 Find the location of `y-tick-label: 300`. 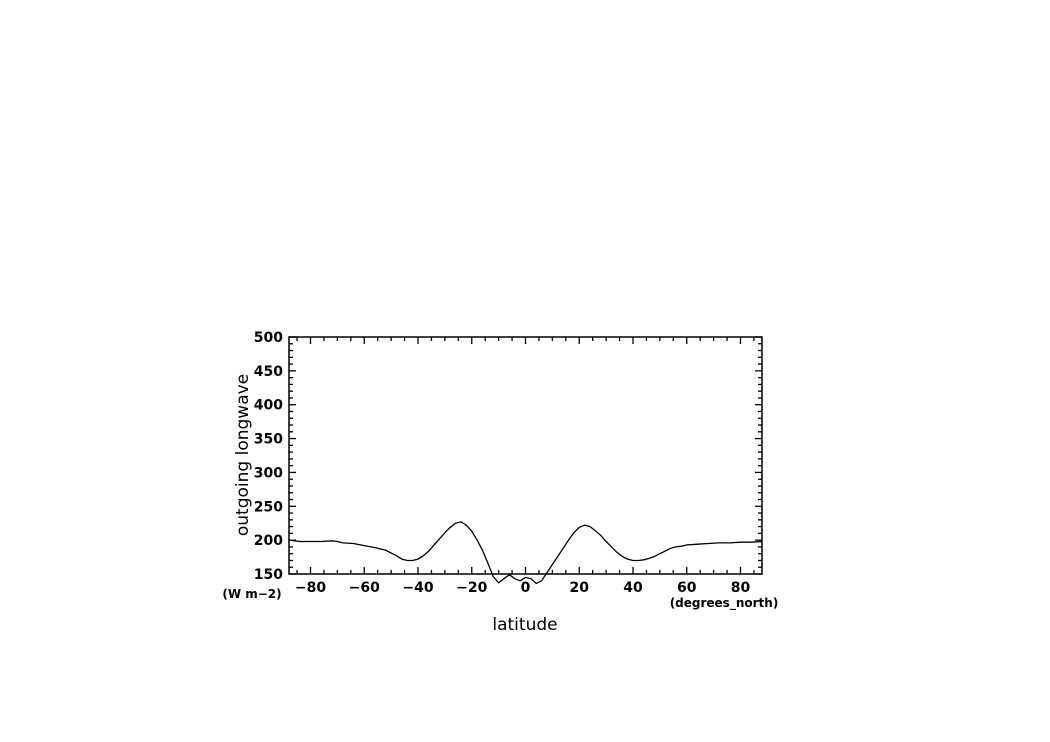

y-tick-label: 300 is located at coordinates (268, 473).